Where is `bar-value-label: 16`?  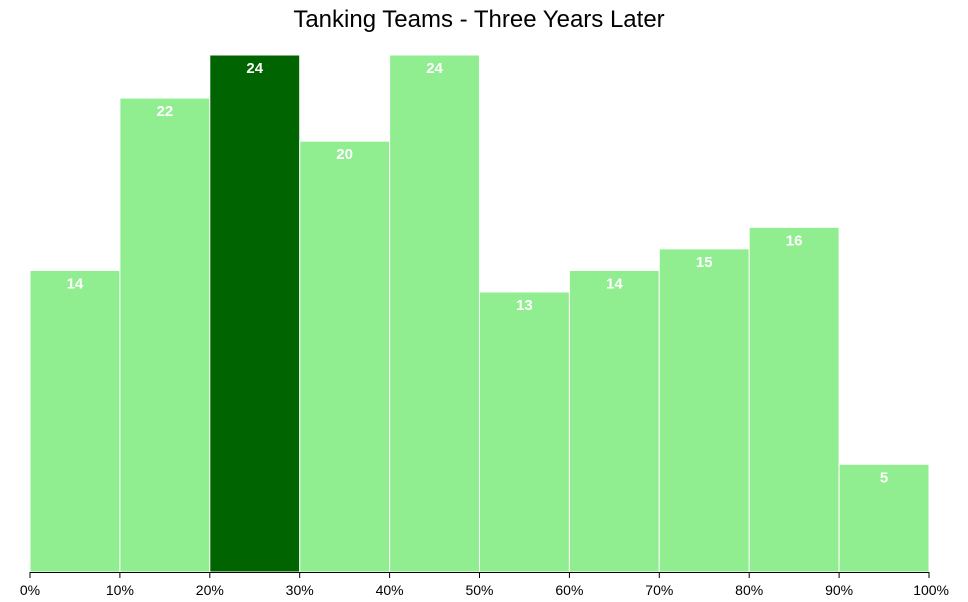 bar-value-label: 16 is located at coordinates (794, 240).